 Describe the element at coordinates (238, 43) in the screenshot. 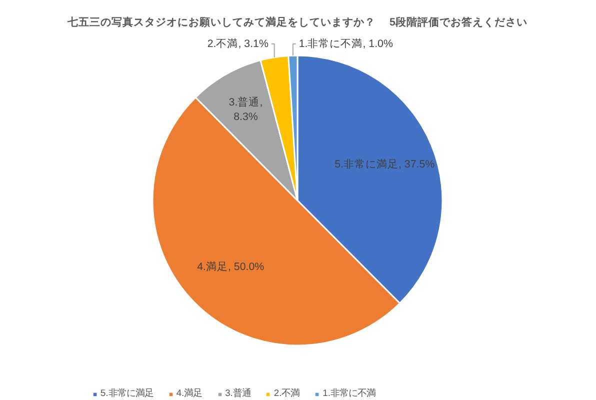

I see `data-label: 2.不満, 3.1%` at that location.